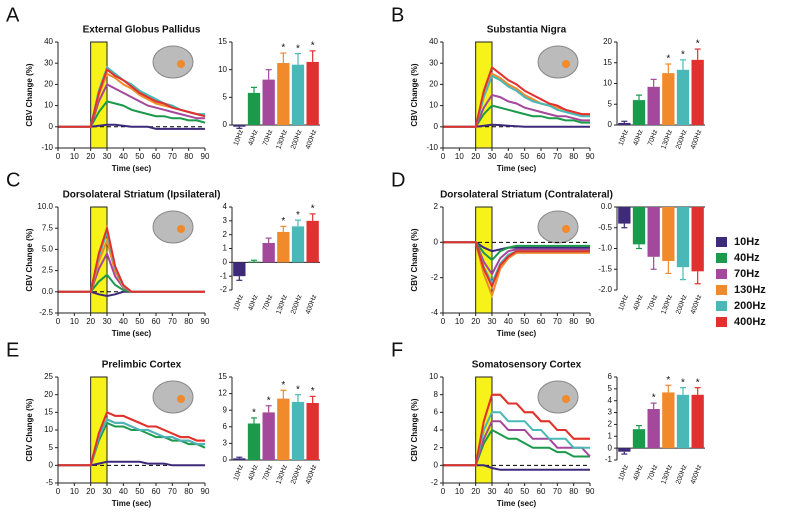 The width and height of the screenshot is (795, 513). What do you see at coordinates (436, 394) in the screenshot?
I see `y-tick-label: 8` at bounding box center [436, 394].